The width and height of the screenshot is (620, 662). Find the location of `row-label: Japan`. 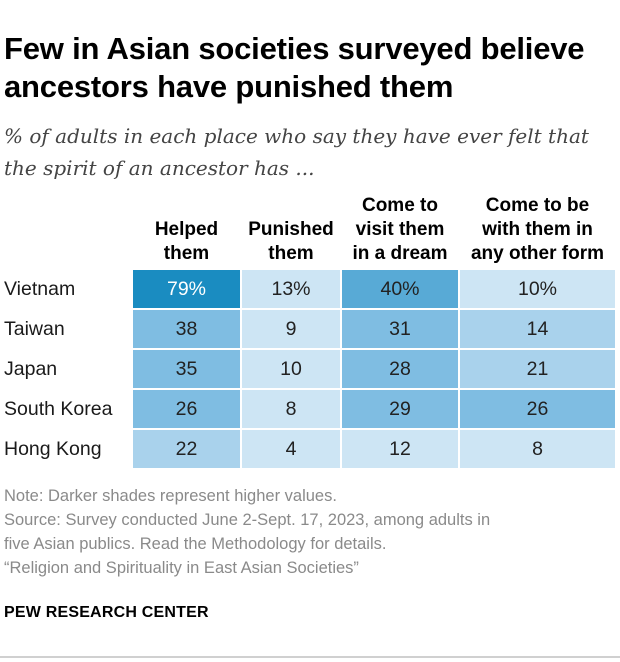

row-label: Japan is located at coordinates (31, 369).